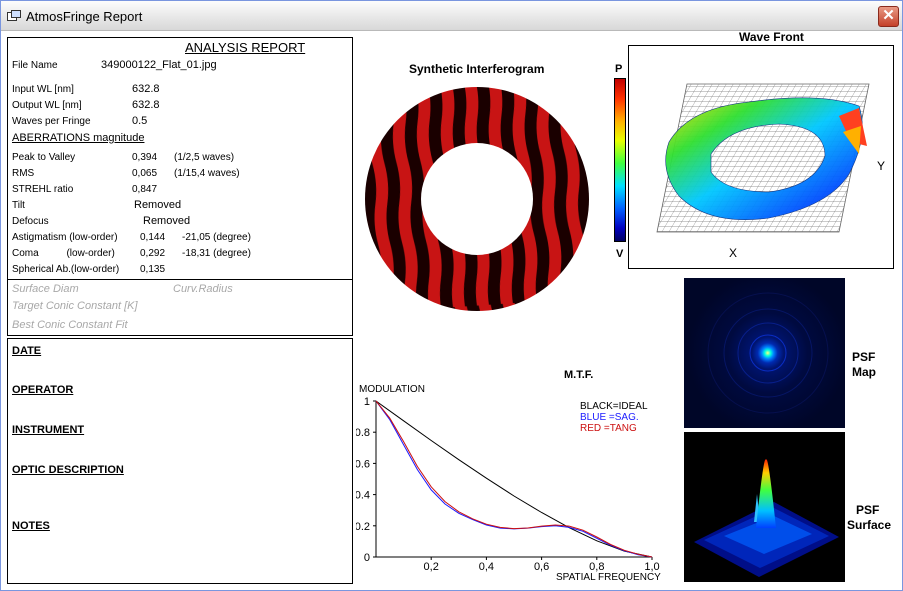 Image resolution: width=903 pixels, height=591 pixels. Describe the element at coordinates (764, 353) in the screenshot. I see `psf-map-image` at that location.